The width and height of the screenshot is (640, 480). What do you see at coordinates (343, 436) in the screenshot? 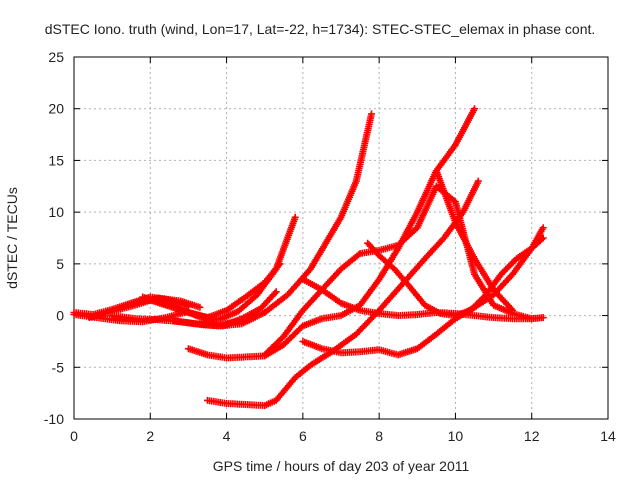
I see `x-tick-labels: 0 2 4 6 8 10 12 14` at bounding box center [343, 436].